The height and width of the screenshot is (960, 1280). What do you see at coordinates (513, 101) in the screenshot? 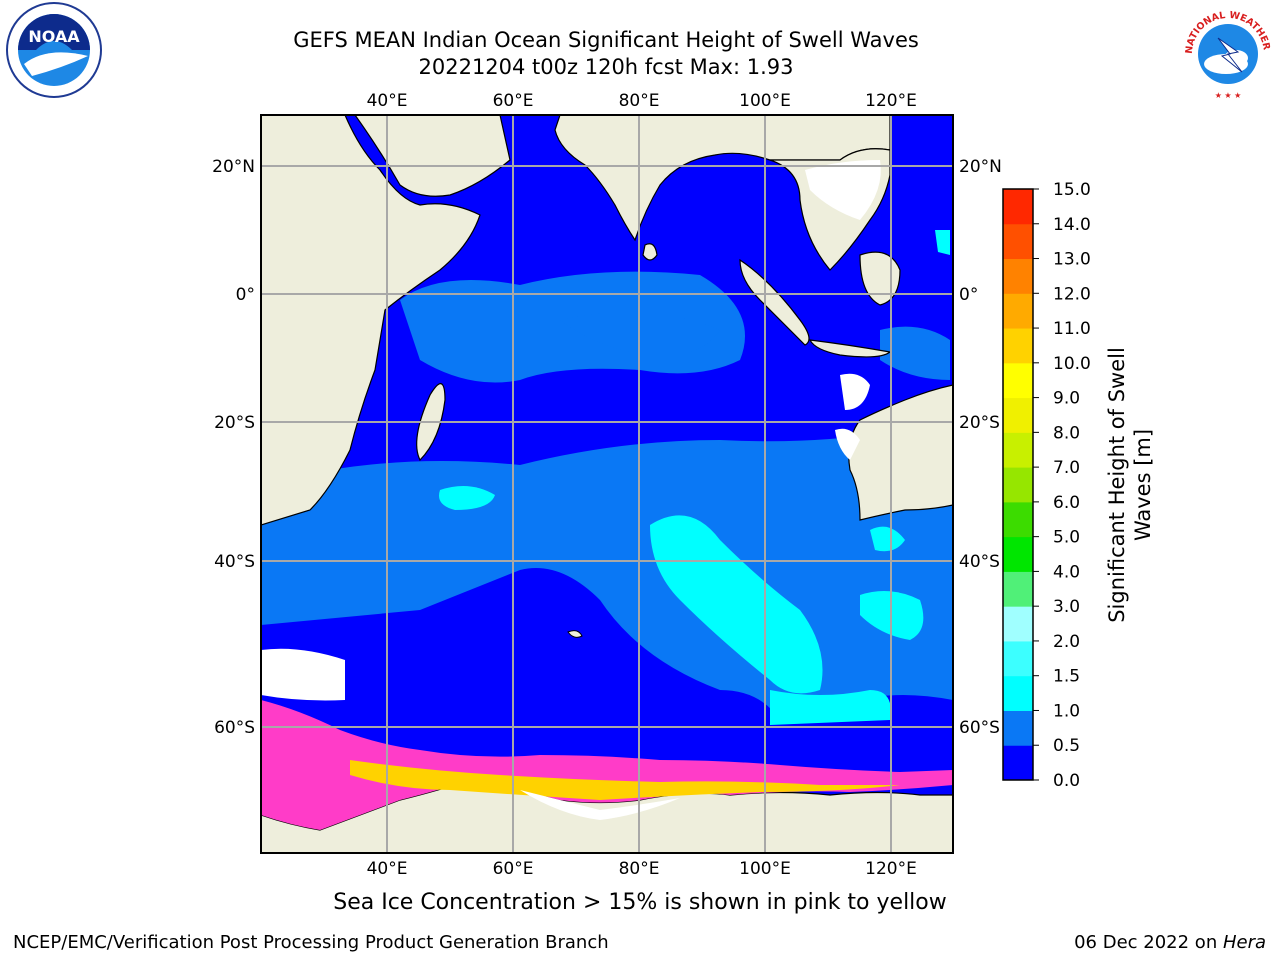
I see `lon-tick-top: 60°E` at bounding box center [513, 101].